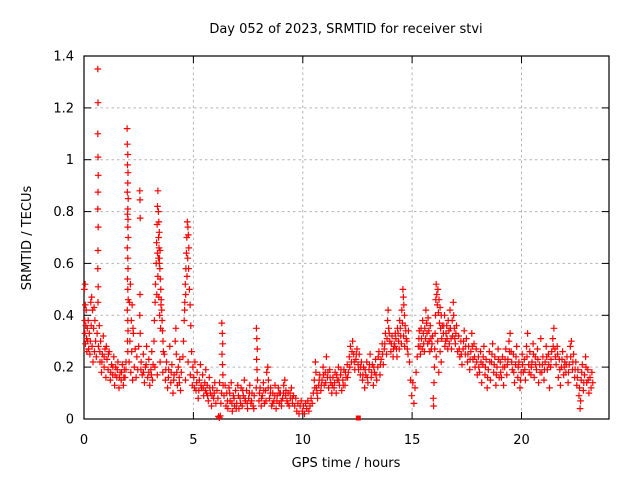 The width and height of the screenshot is (640, 480). I want to click on flag-square-marker, so click(358, 418).